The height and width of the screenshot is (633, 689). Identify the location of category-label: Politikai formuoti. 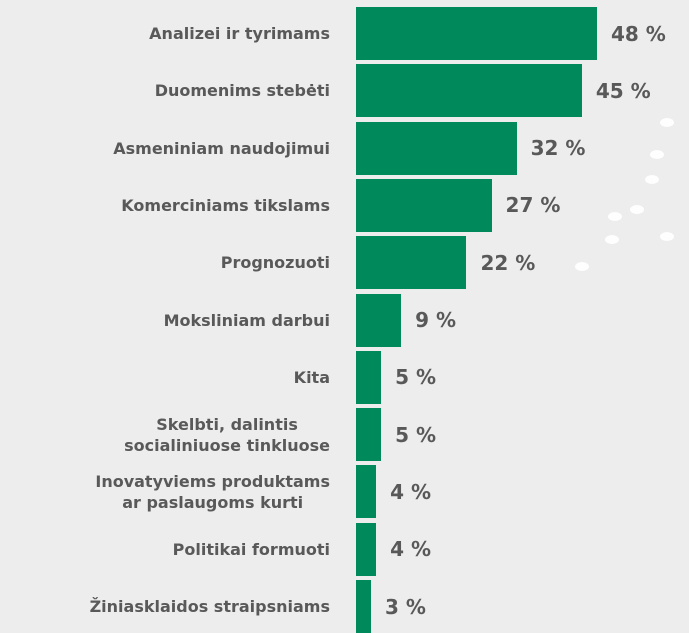
(165, 549).